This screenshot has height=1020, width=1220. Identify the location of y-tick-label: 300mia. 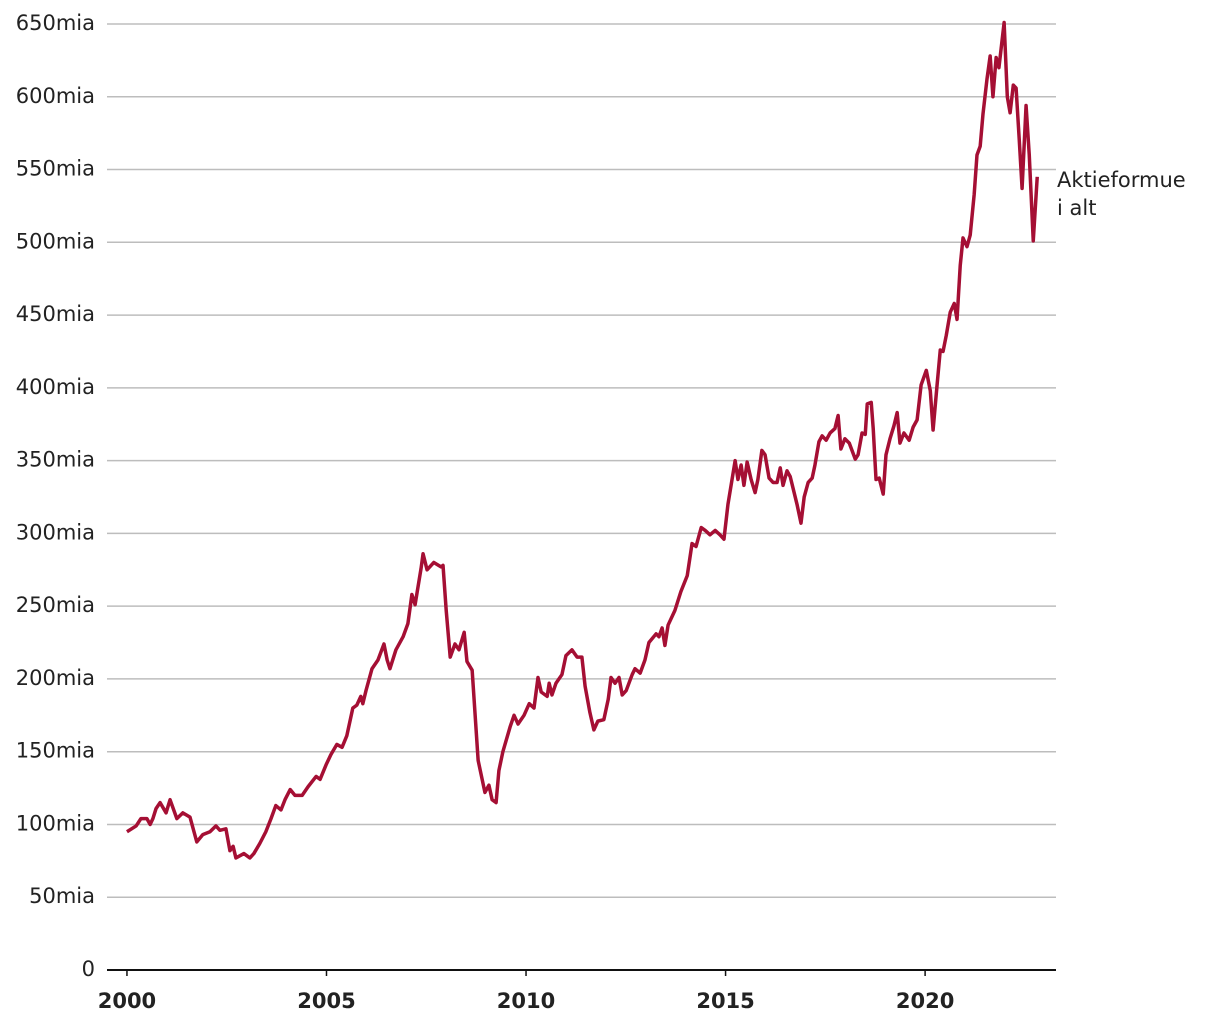
(55, 532).